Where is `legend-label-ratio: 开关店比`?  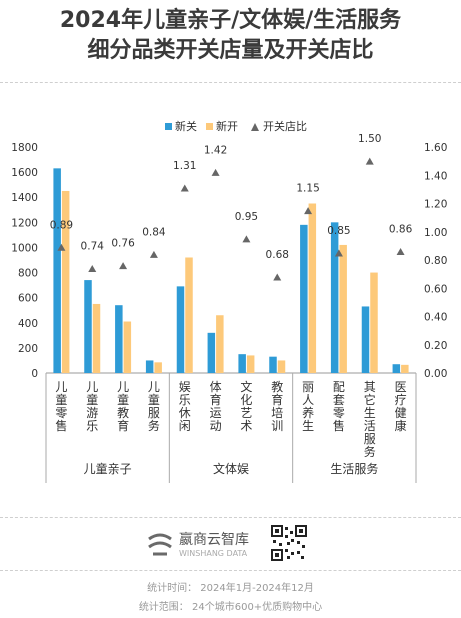
legend-label-ratio: 开关店比 is located at coordinates (285, 126).